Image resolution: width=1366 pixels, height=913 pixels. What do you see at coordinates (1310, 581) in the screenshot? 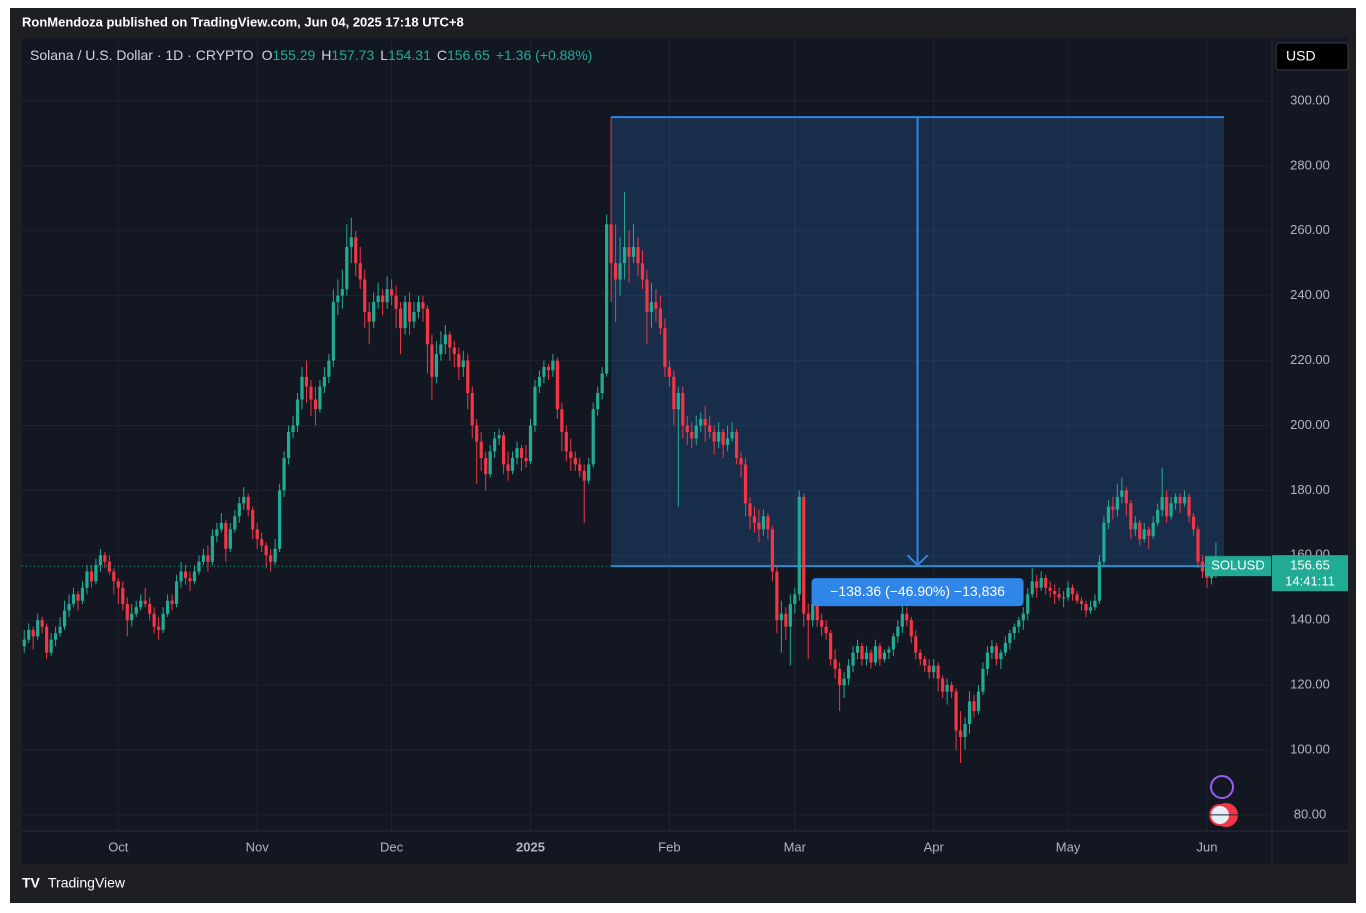
I see `price-tag-countdown: 14:41:11` at bounding box center [1310, 581].